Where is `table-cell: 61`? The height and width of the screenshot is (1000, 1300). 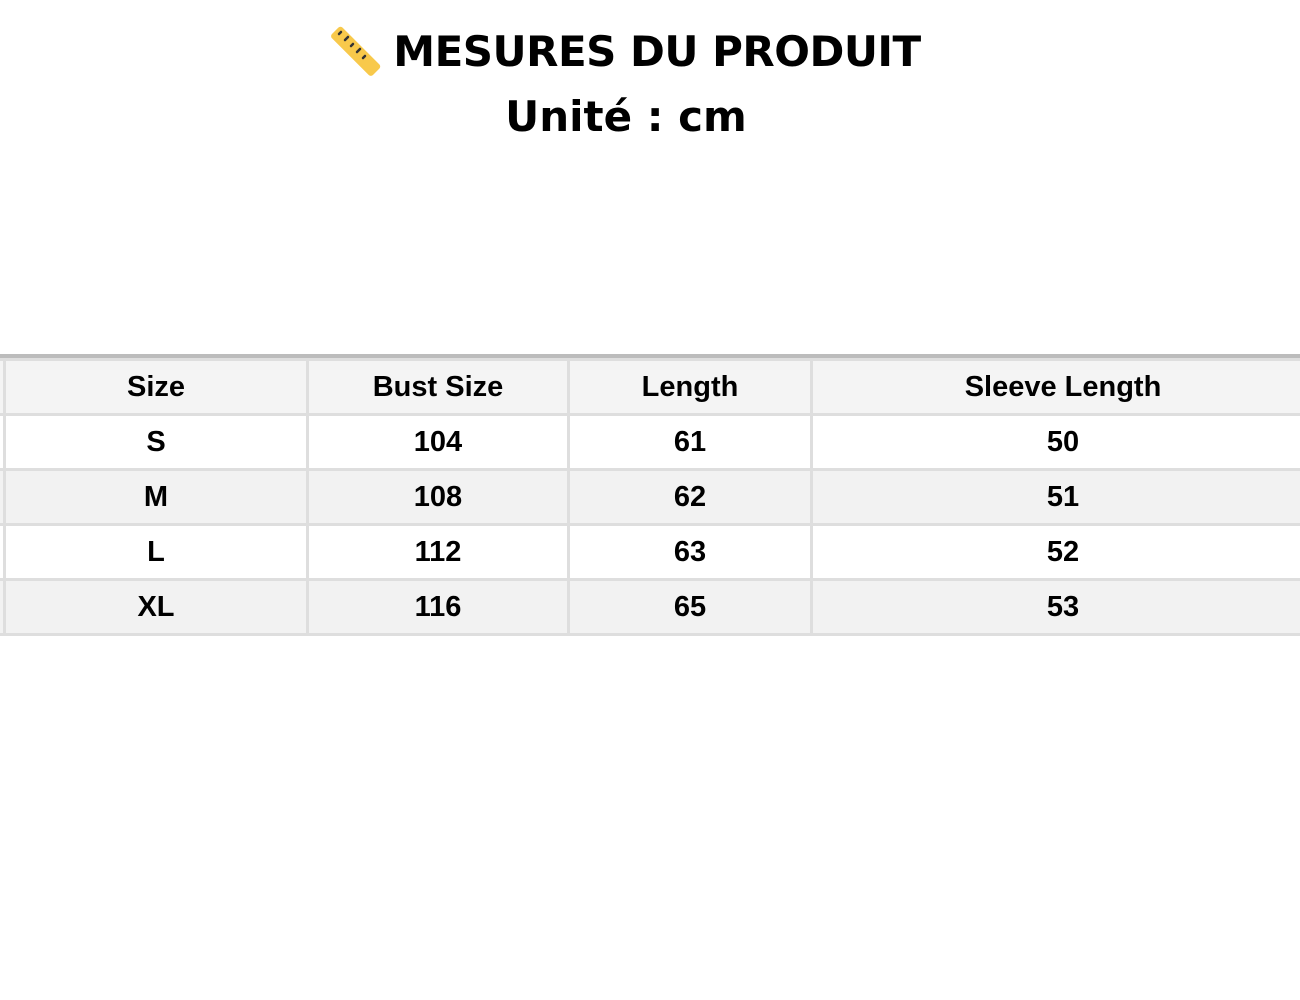
table-cell: 61 is located at coordinates (690, 442).